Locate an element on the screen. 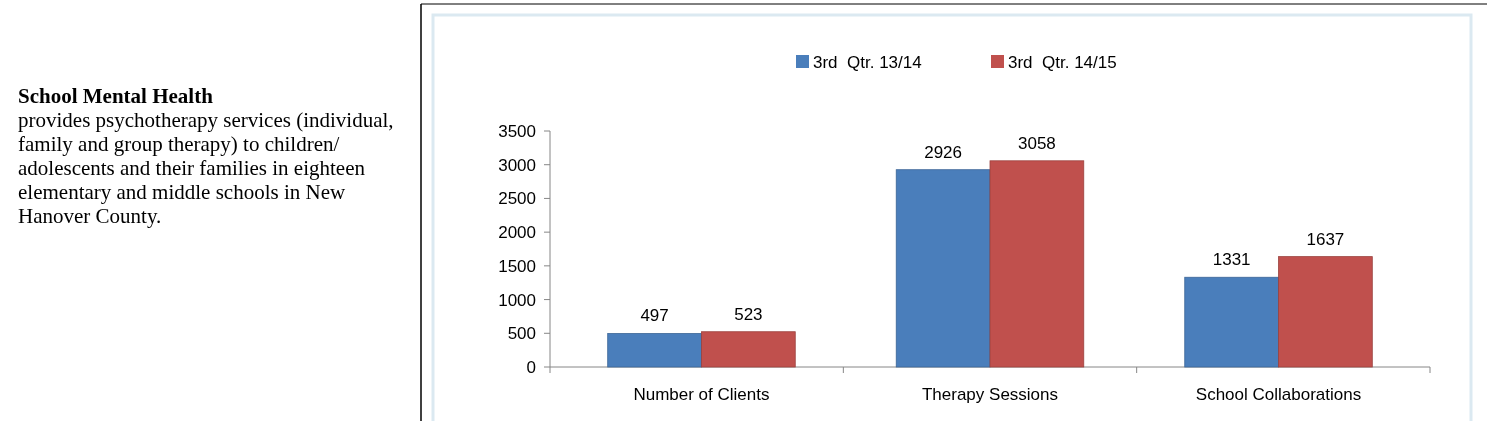 This screenshot has width=1487, height=421. data-label: 3058 is located at coordinates (1036, 143).